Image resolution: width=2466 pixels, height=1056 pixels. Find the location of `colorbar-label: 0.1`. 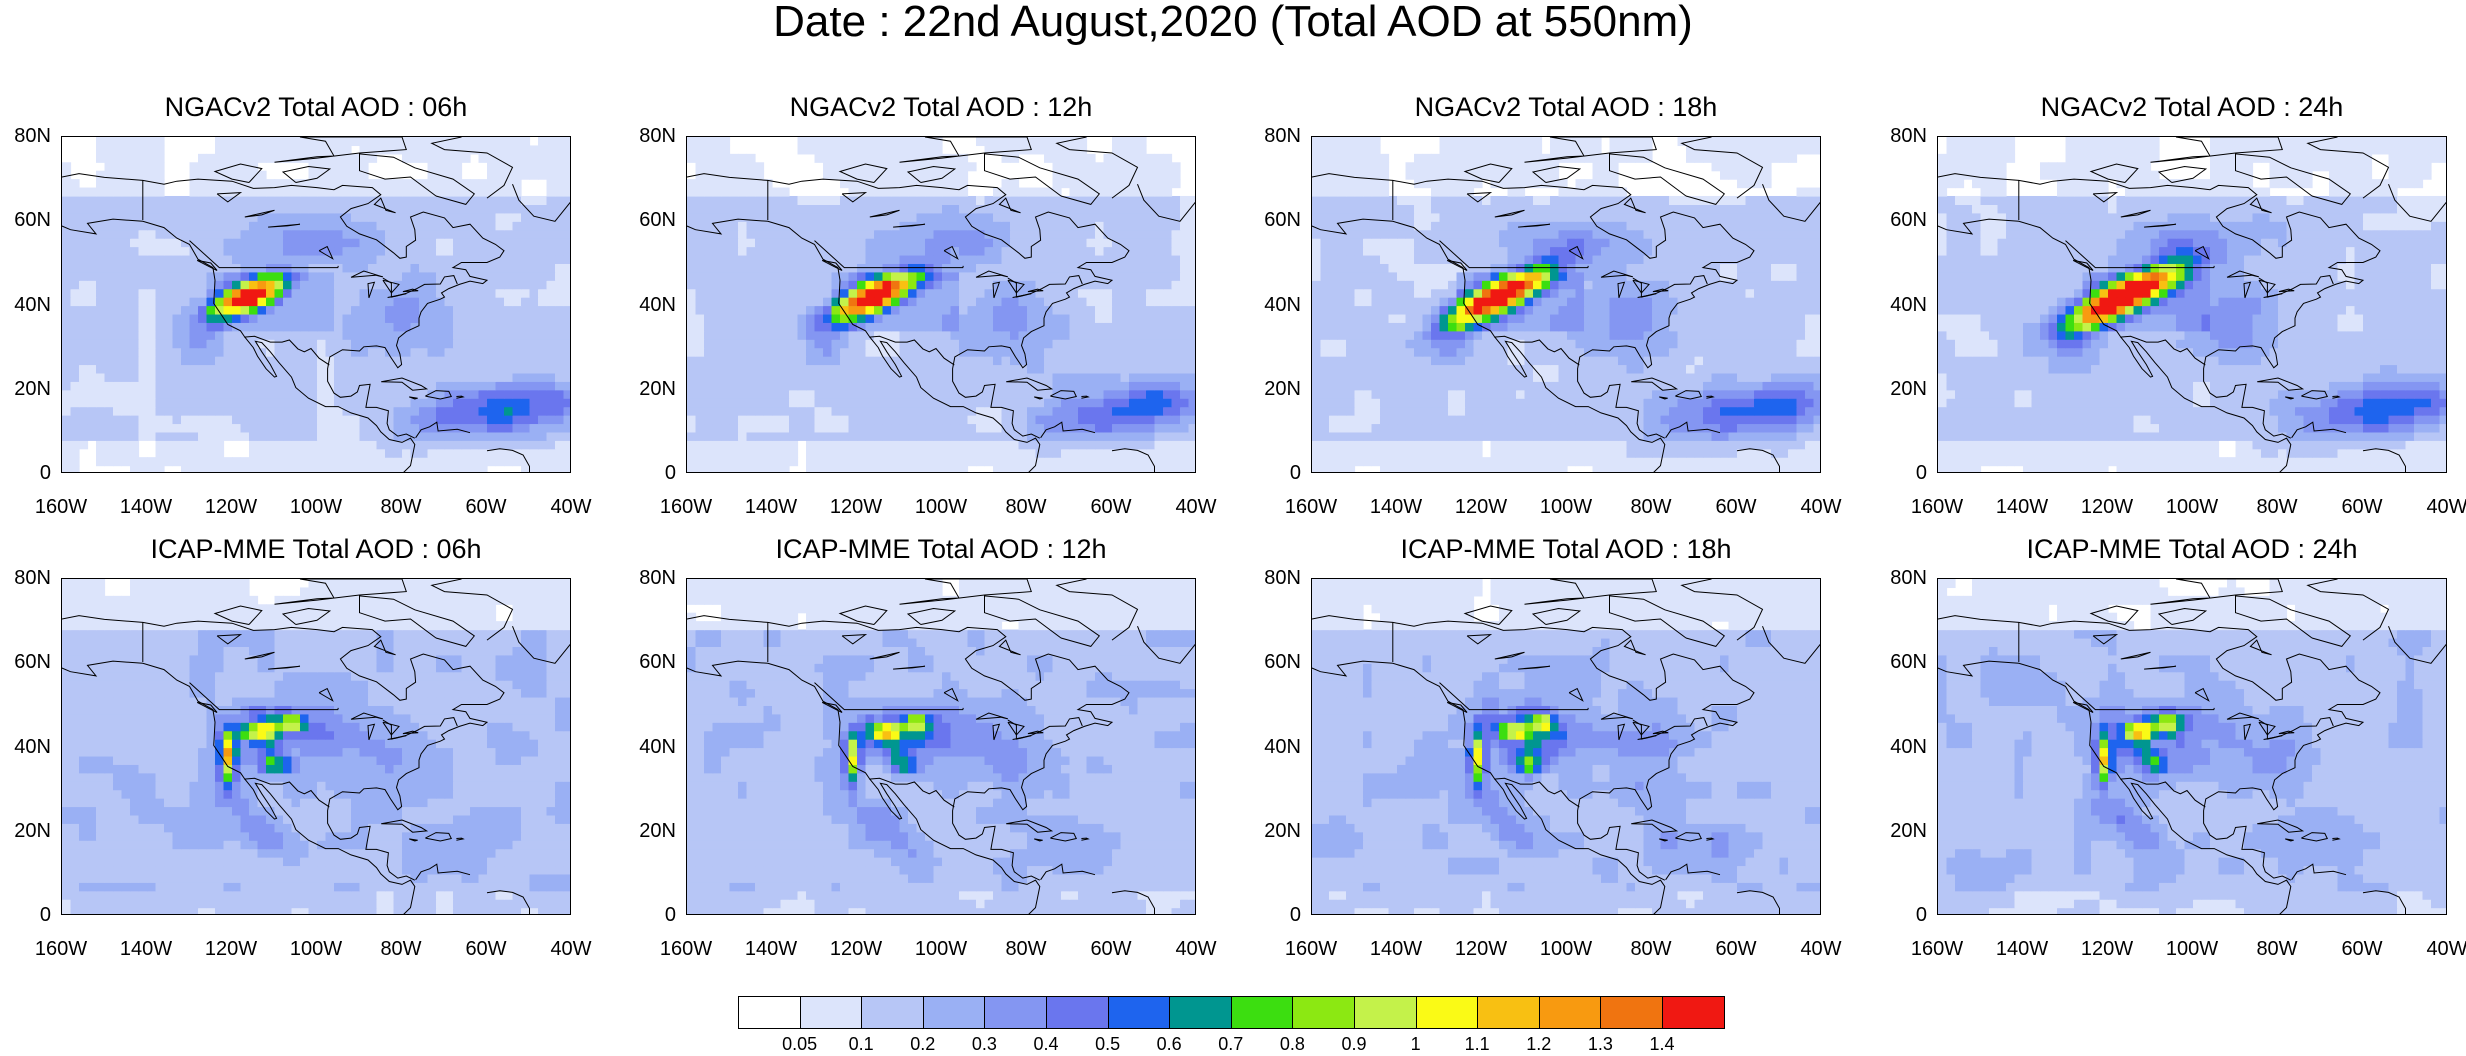

colorbar-label: 0.1 is located at coordinates (861, 1044).